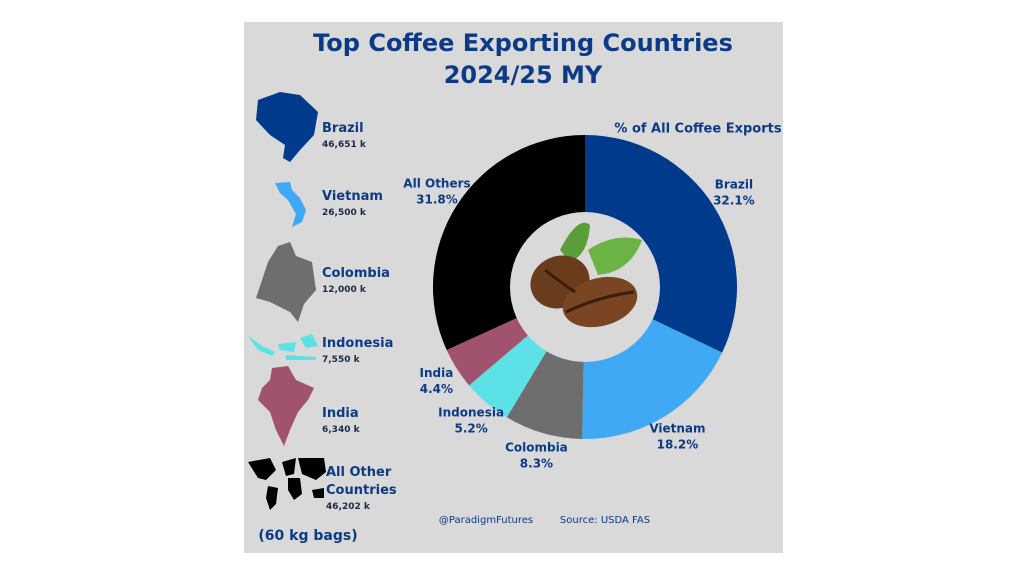 Image resolution: width=1024 pixels, height=576 pixels. What do you see at coordinates (286, 282) in the screenshot?
I see `colombia-icon` at bounding box center [286, 282].